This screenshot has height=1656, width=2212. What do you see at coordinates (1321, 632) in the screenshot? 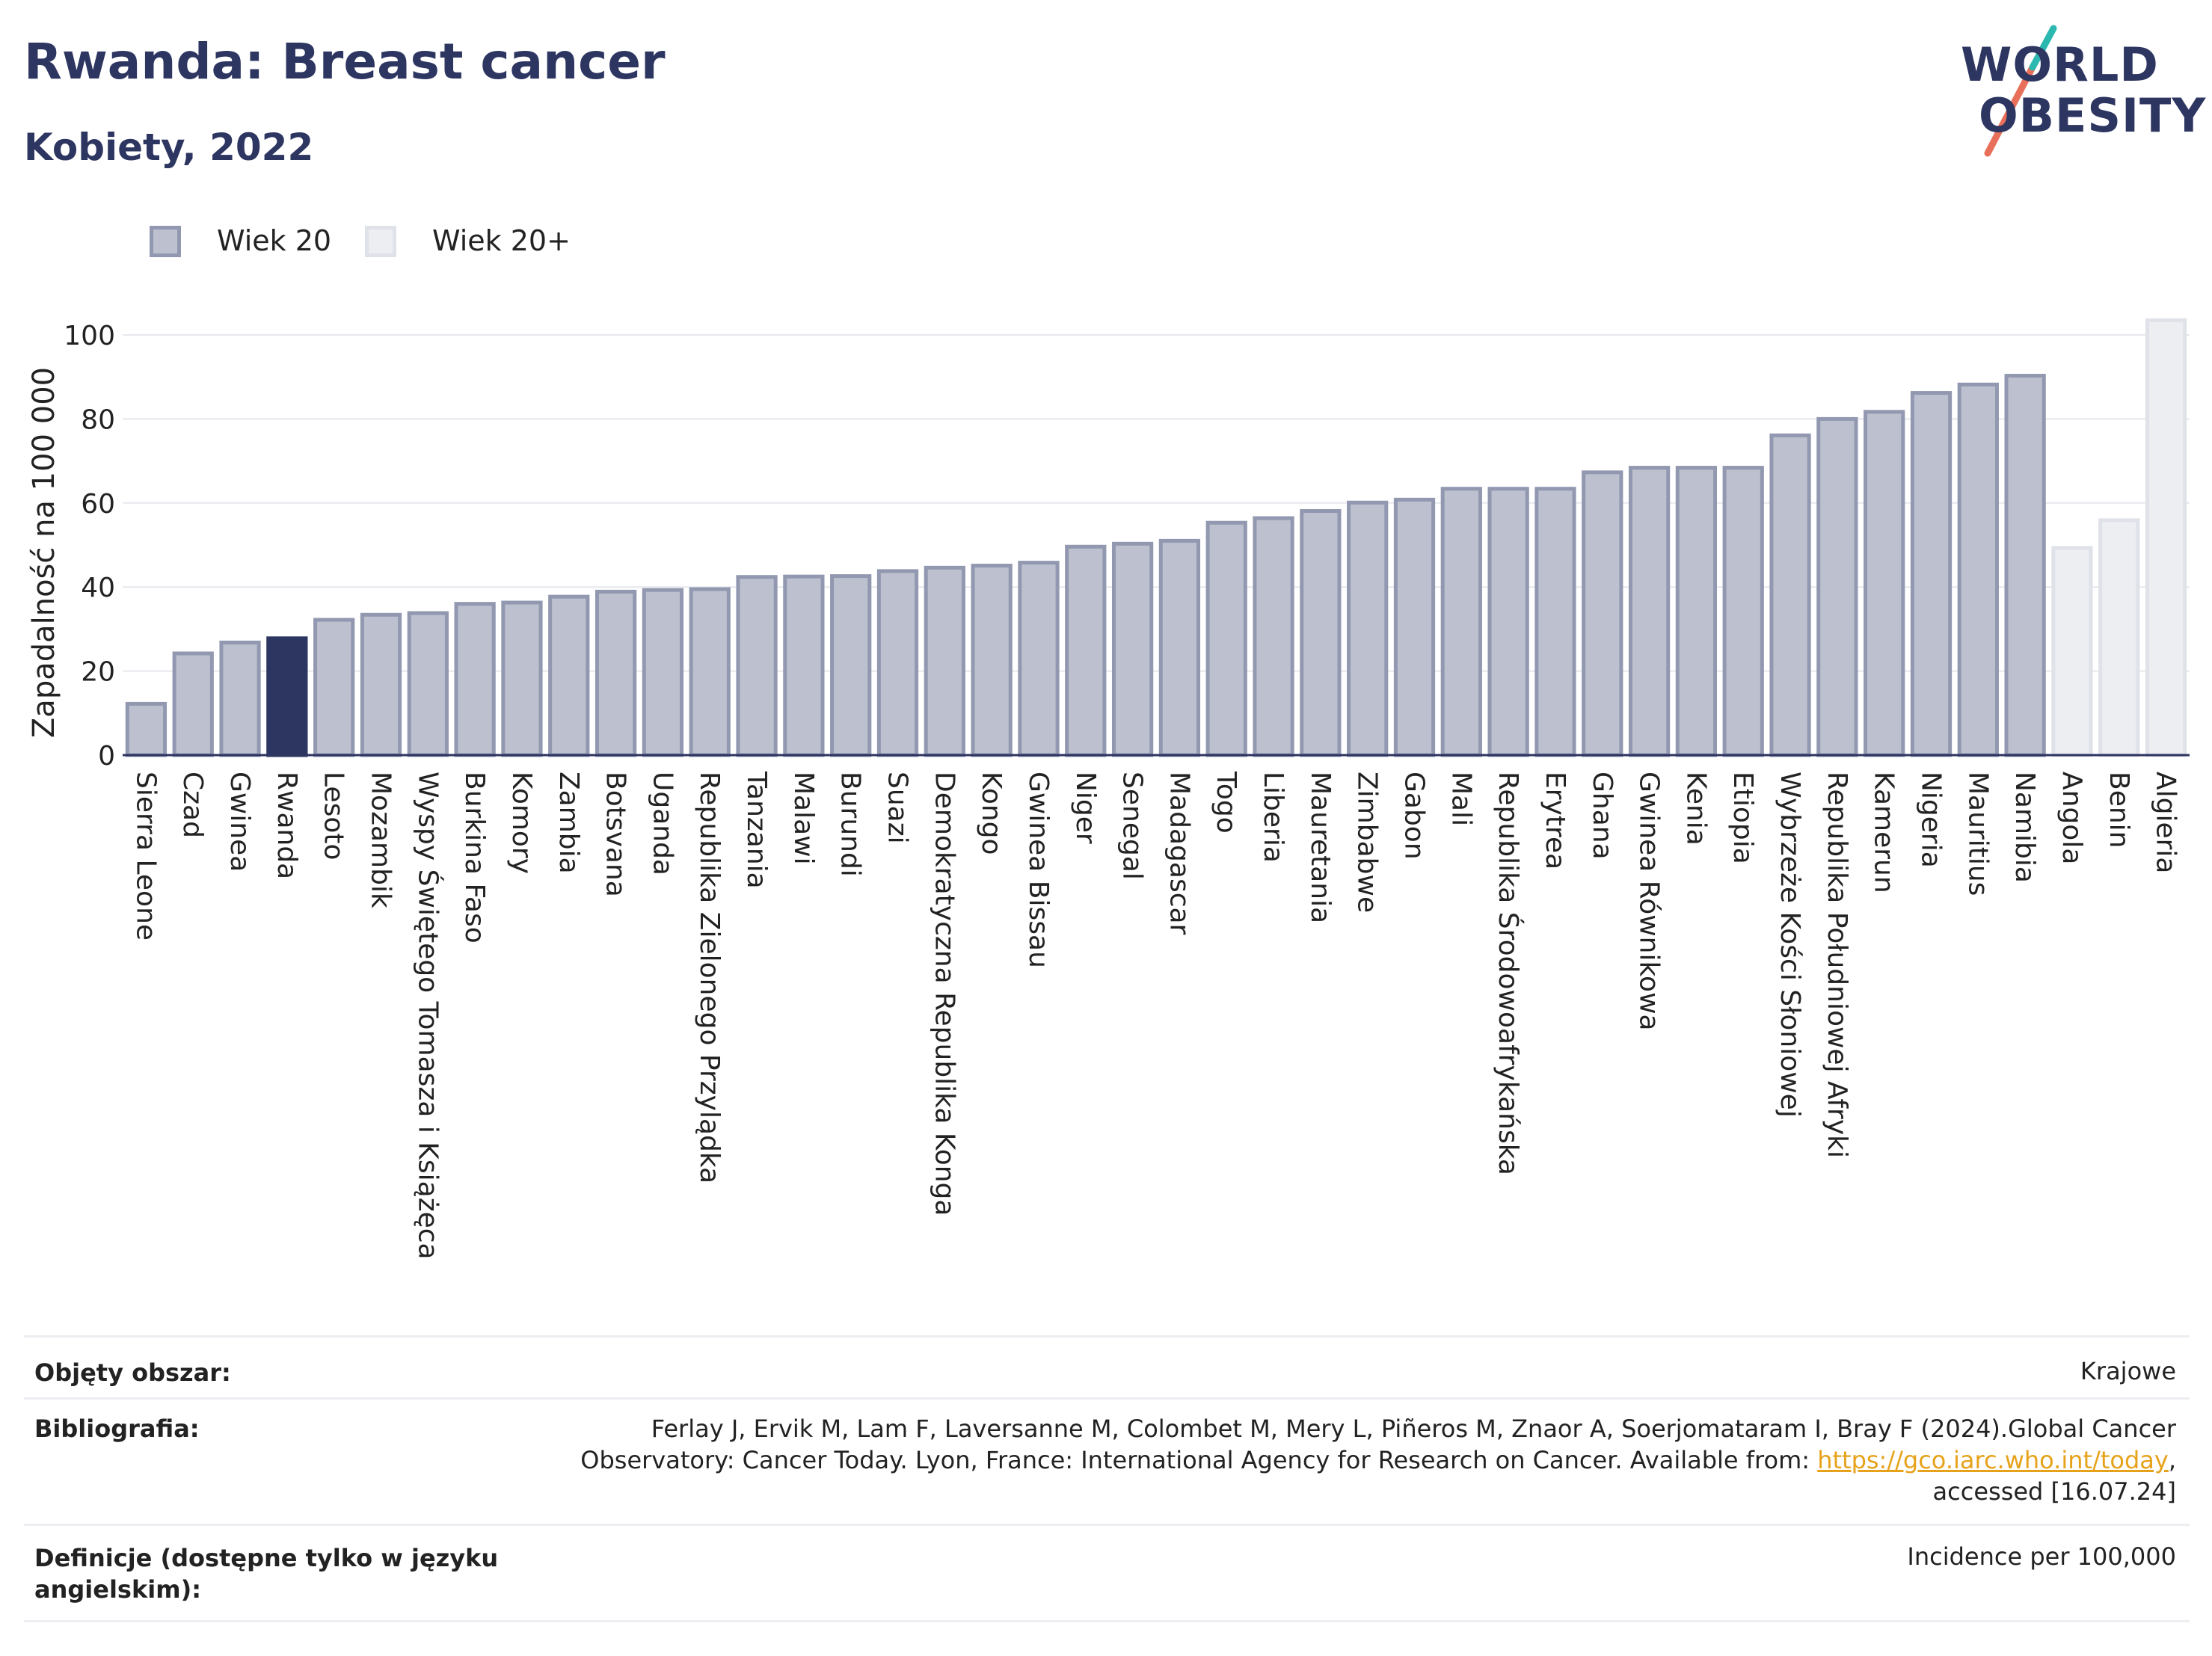
I see `bar-mauretania` at bounding box center [1321, 632].